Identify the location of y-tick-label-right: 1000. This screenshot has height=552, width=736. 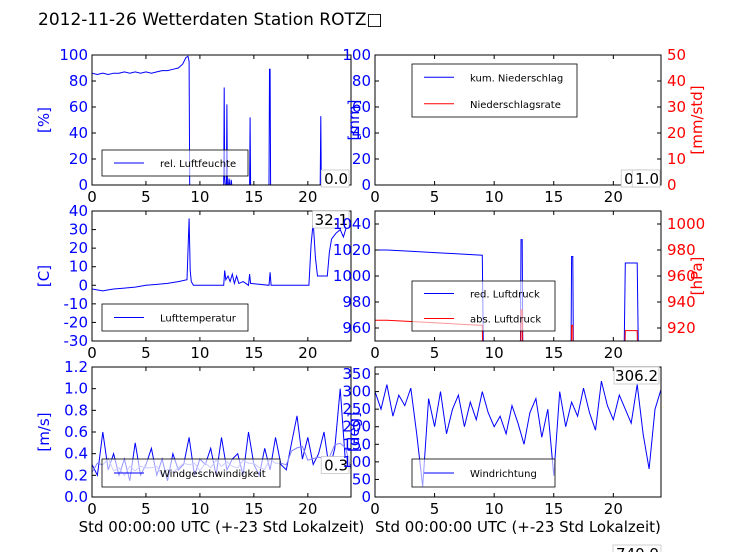
(686, 224).